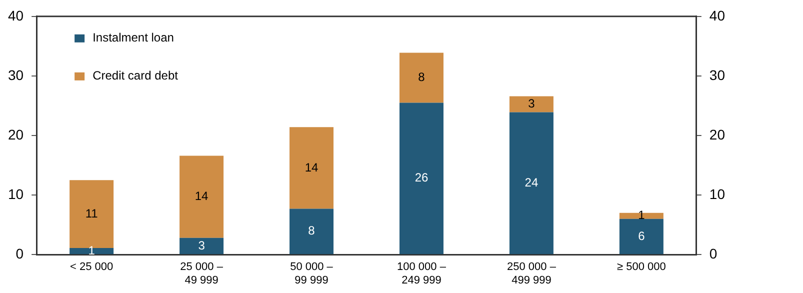 This screenshot has width=803, height=293. I want to click on data-label: 11, so click(91, 213).